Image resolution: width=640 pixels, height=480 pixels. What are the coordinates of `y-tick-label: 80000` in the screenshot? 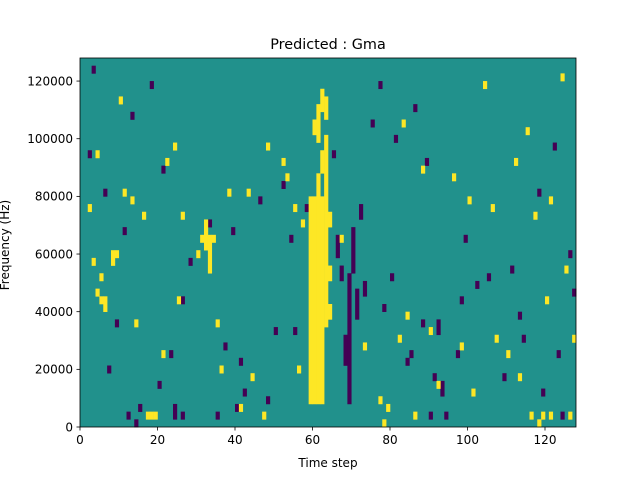 It's located at (54, 197).